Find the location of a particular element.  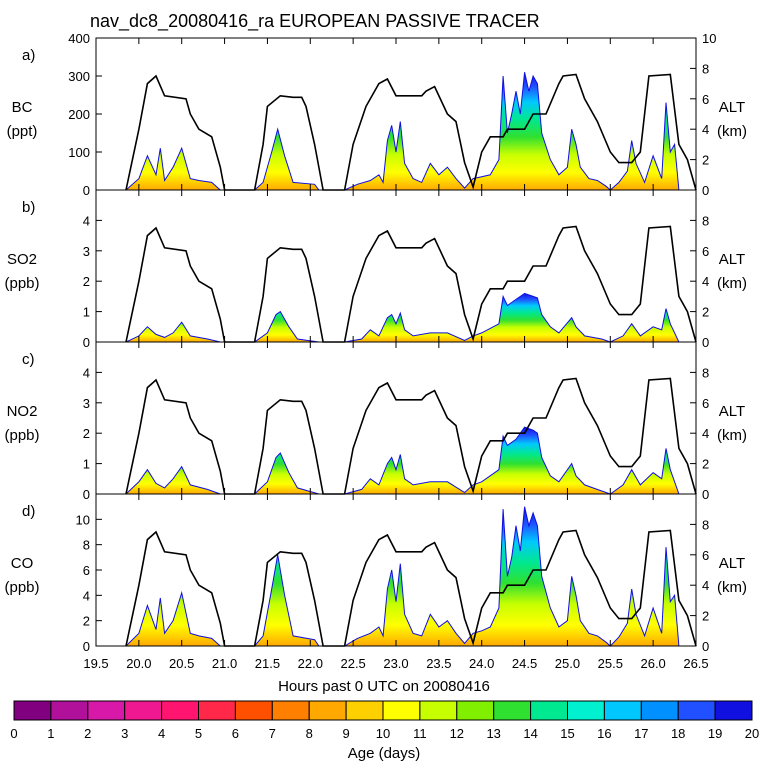

colorbar-tick-label: 13 is located at coordinates (493, 733).